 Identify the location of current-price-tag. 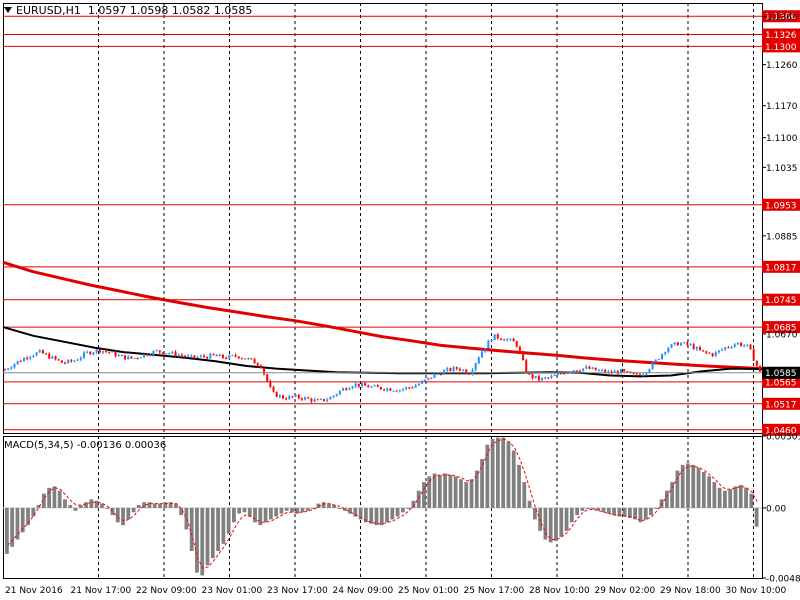
(781, 372).